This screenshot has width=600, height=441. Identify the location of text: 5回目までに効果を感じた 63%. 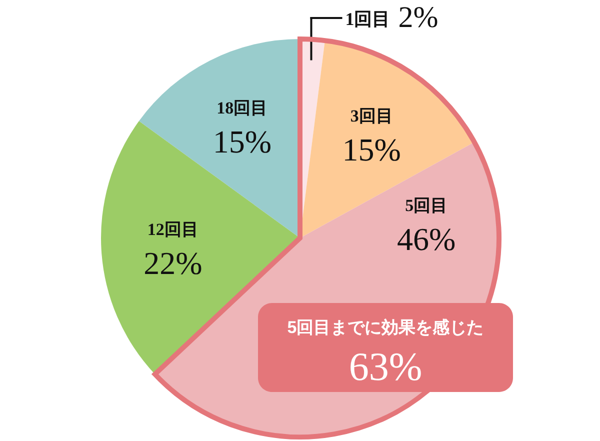
(385, 353).